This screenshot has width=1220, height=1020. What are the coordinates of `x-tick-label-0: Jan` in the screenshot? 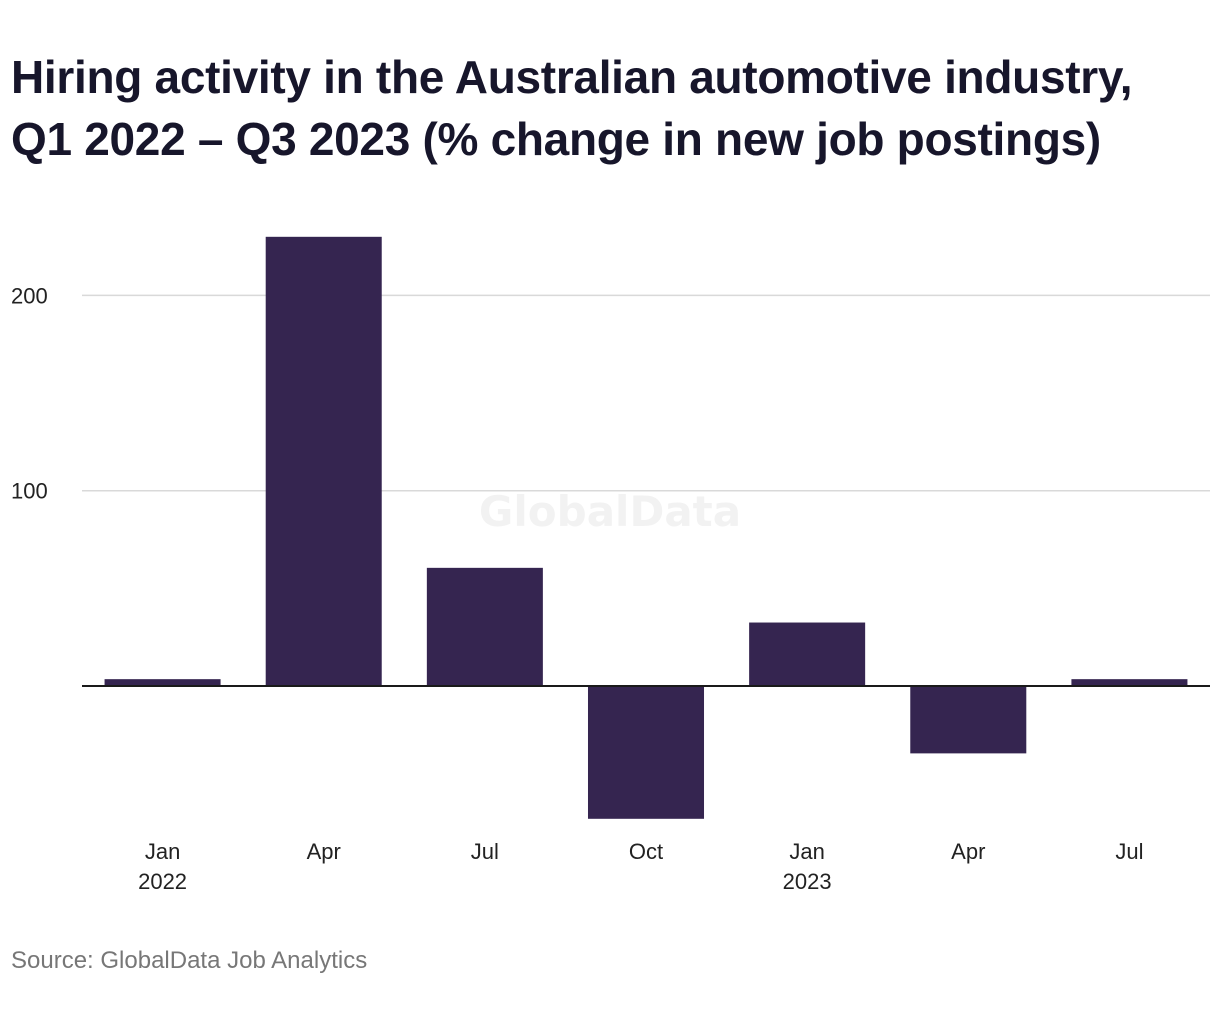 It's located at (162, 851).